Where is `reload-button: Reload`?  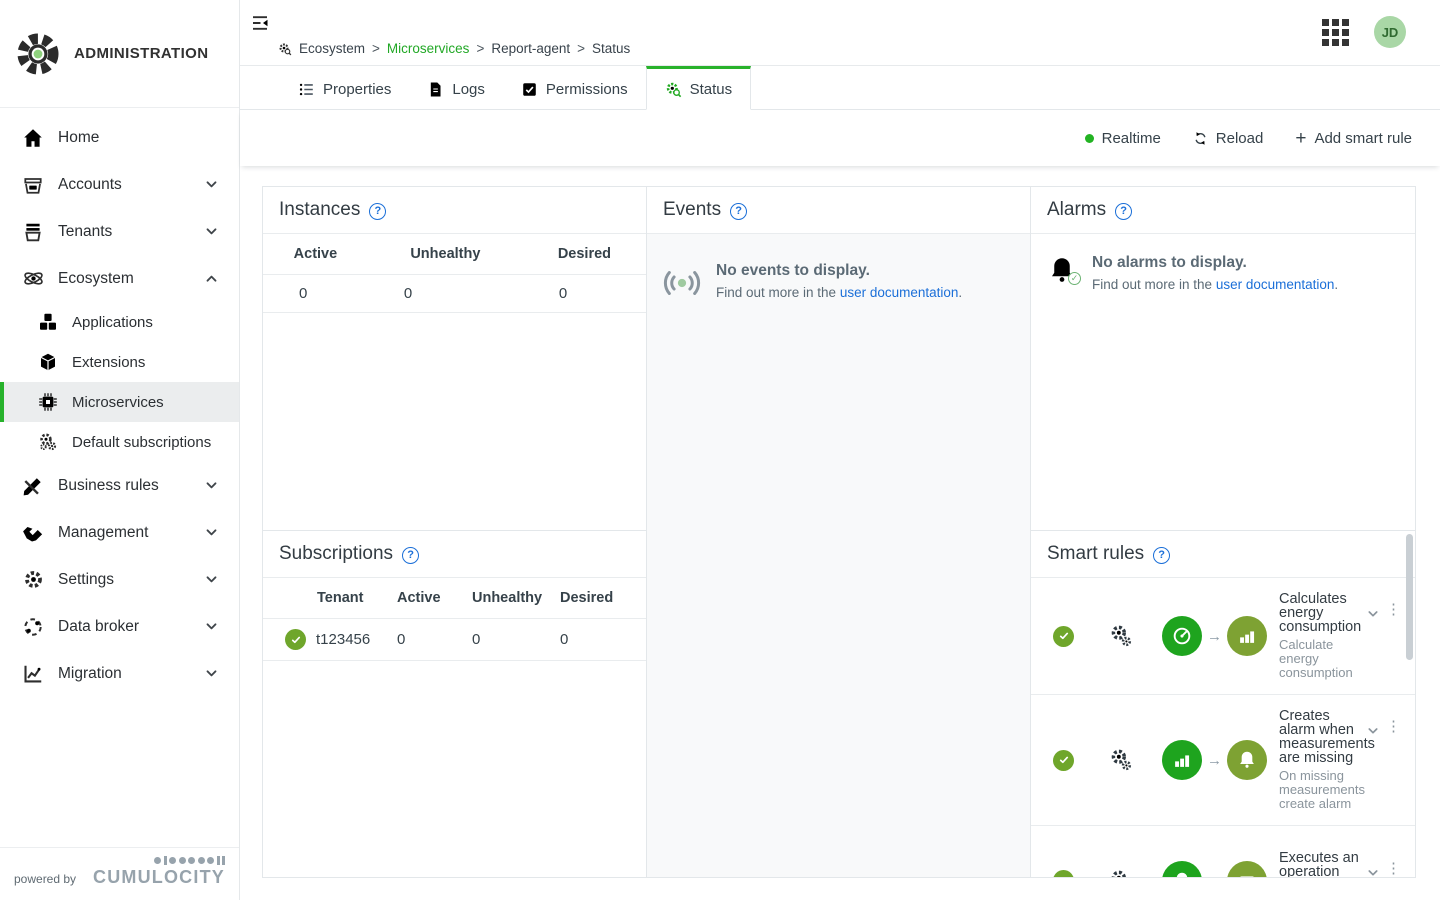
reload-button: Reload is located at coordinates (1228, 138).